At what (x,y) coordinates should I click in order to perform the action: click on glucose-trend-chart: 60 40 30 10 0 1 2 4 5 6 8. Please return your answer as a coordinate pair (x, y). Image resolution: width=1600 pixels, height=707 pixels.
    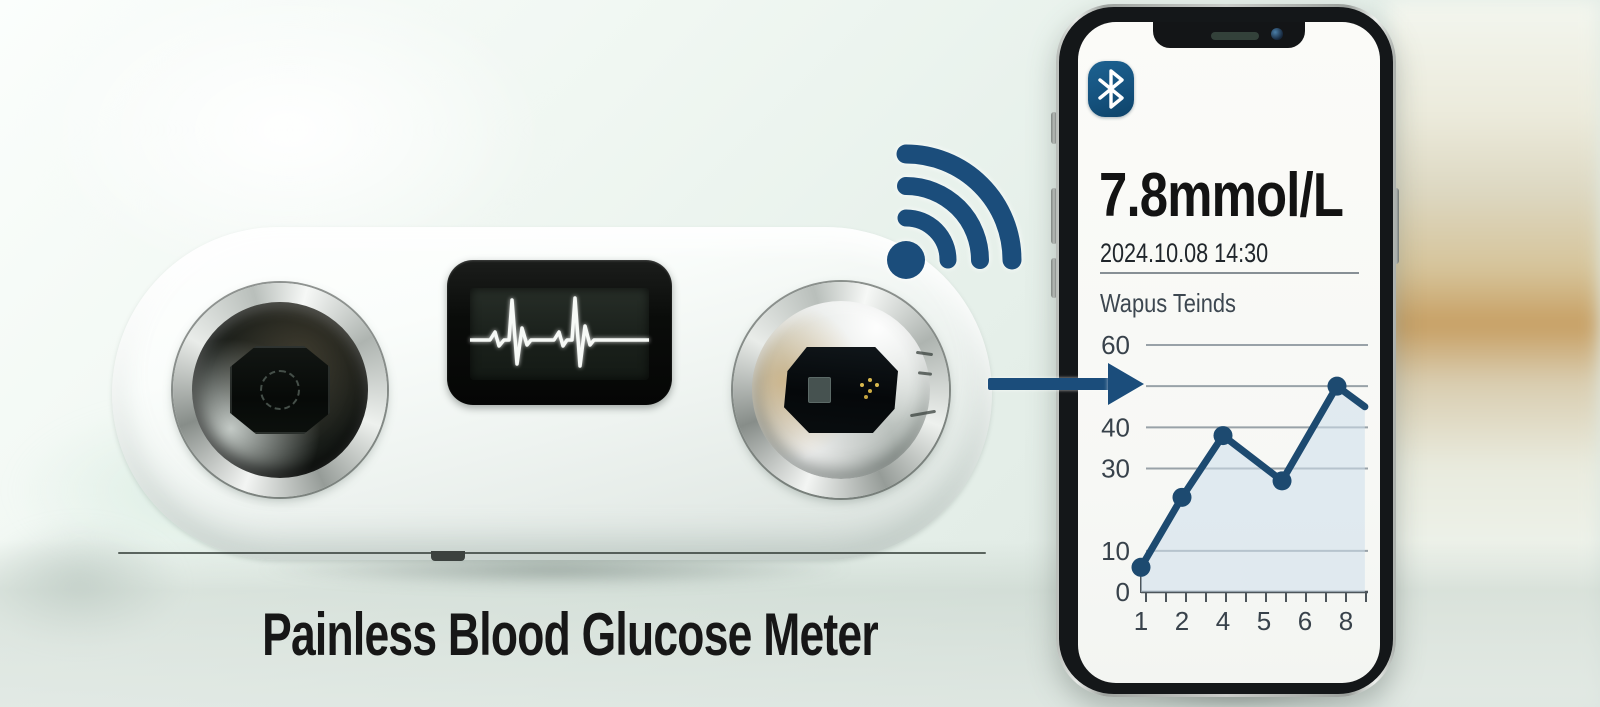
    Looking at the image, I should click on (1229, 483).